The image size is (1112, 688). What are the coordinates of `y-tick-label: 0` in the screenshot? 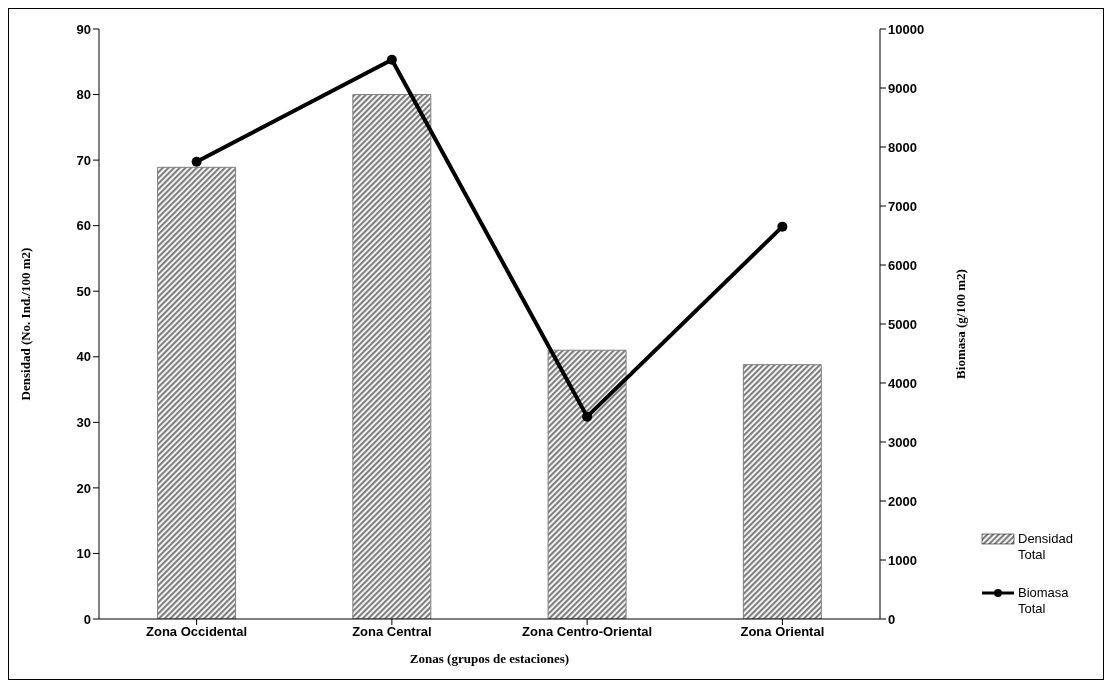 It's located at (87, 619).